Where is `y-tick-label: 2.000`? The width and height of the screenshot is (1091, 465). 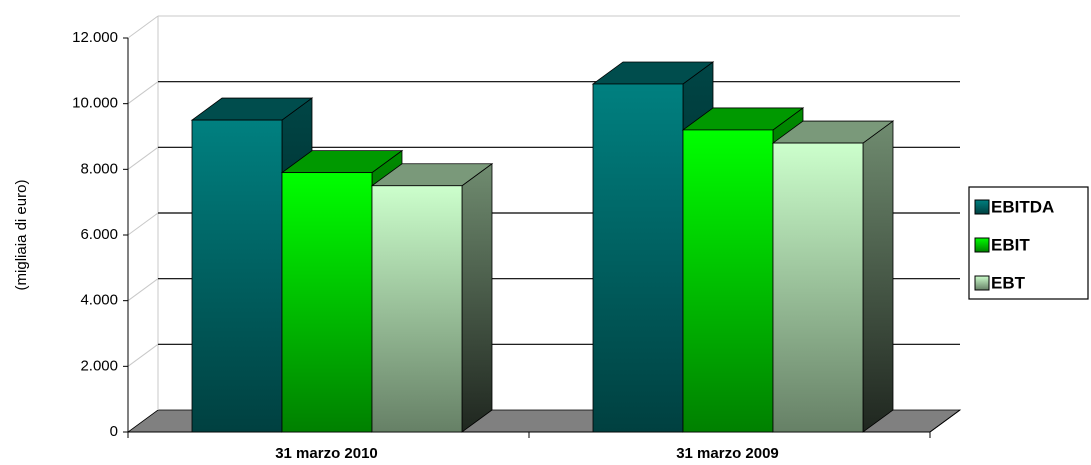
y-tick-label: 2.000 is located at coordinates (99, 365).